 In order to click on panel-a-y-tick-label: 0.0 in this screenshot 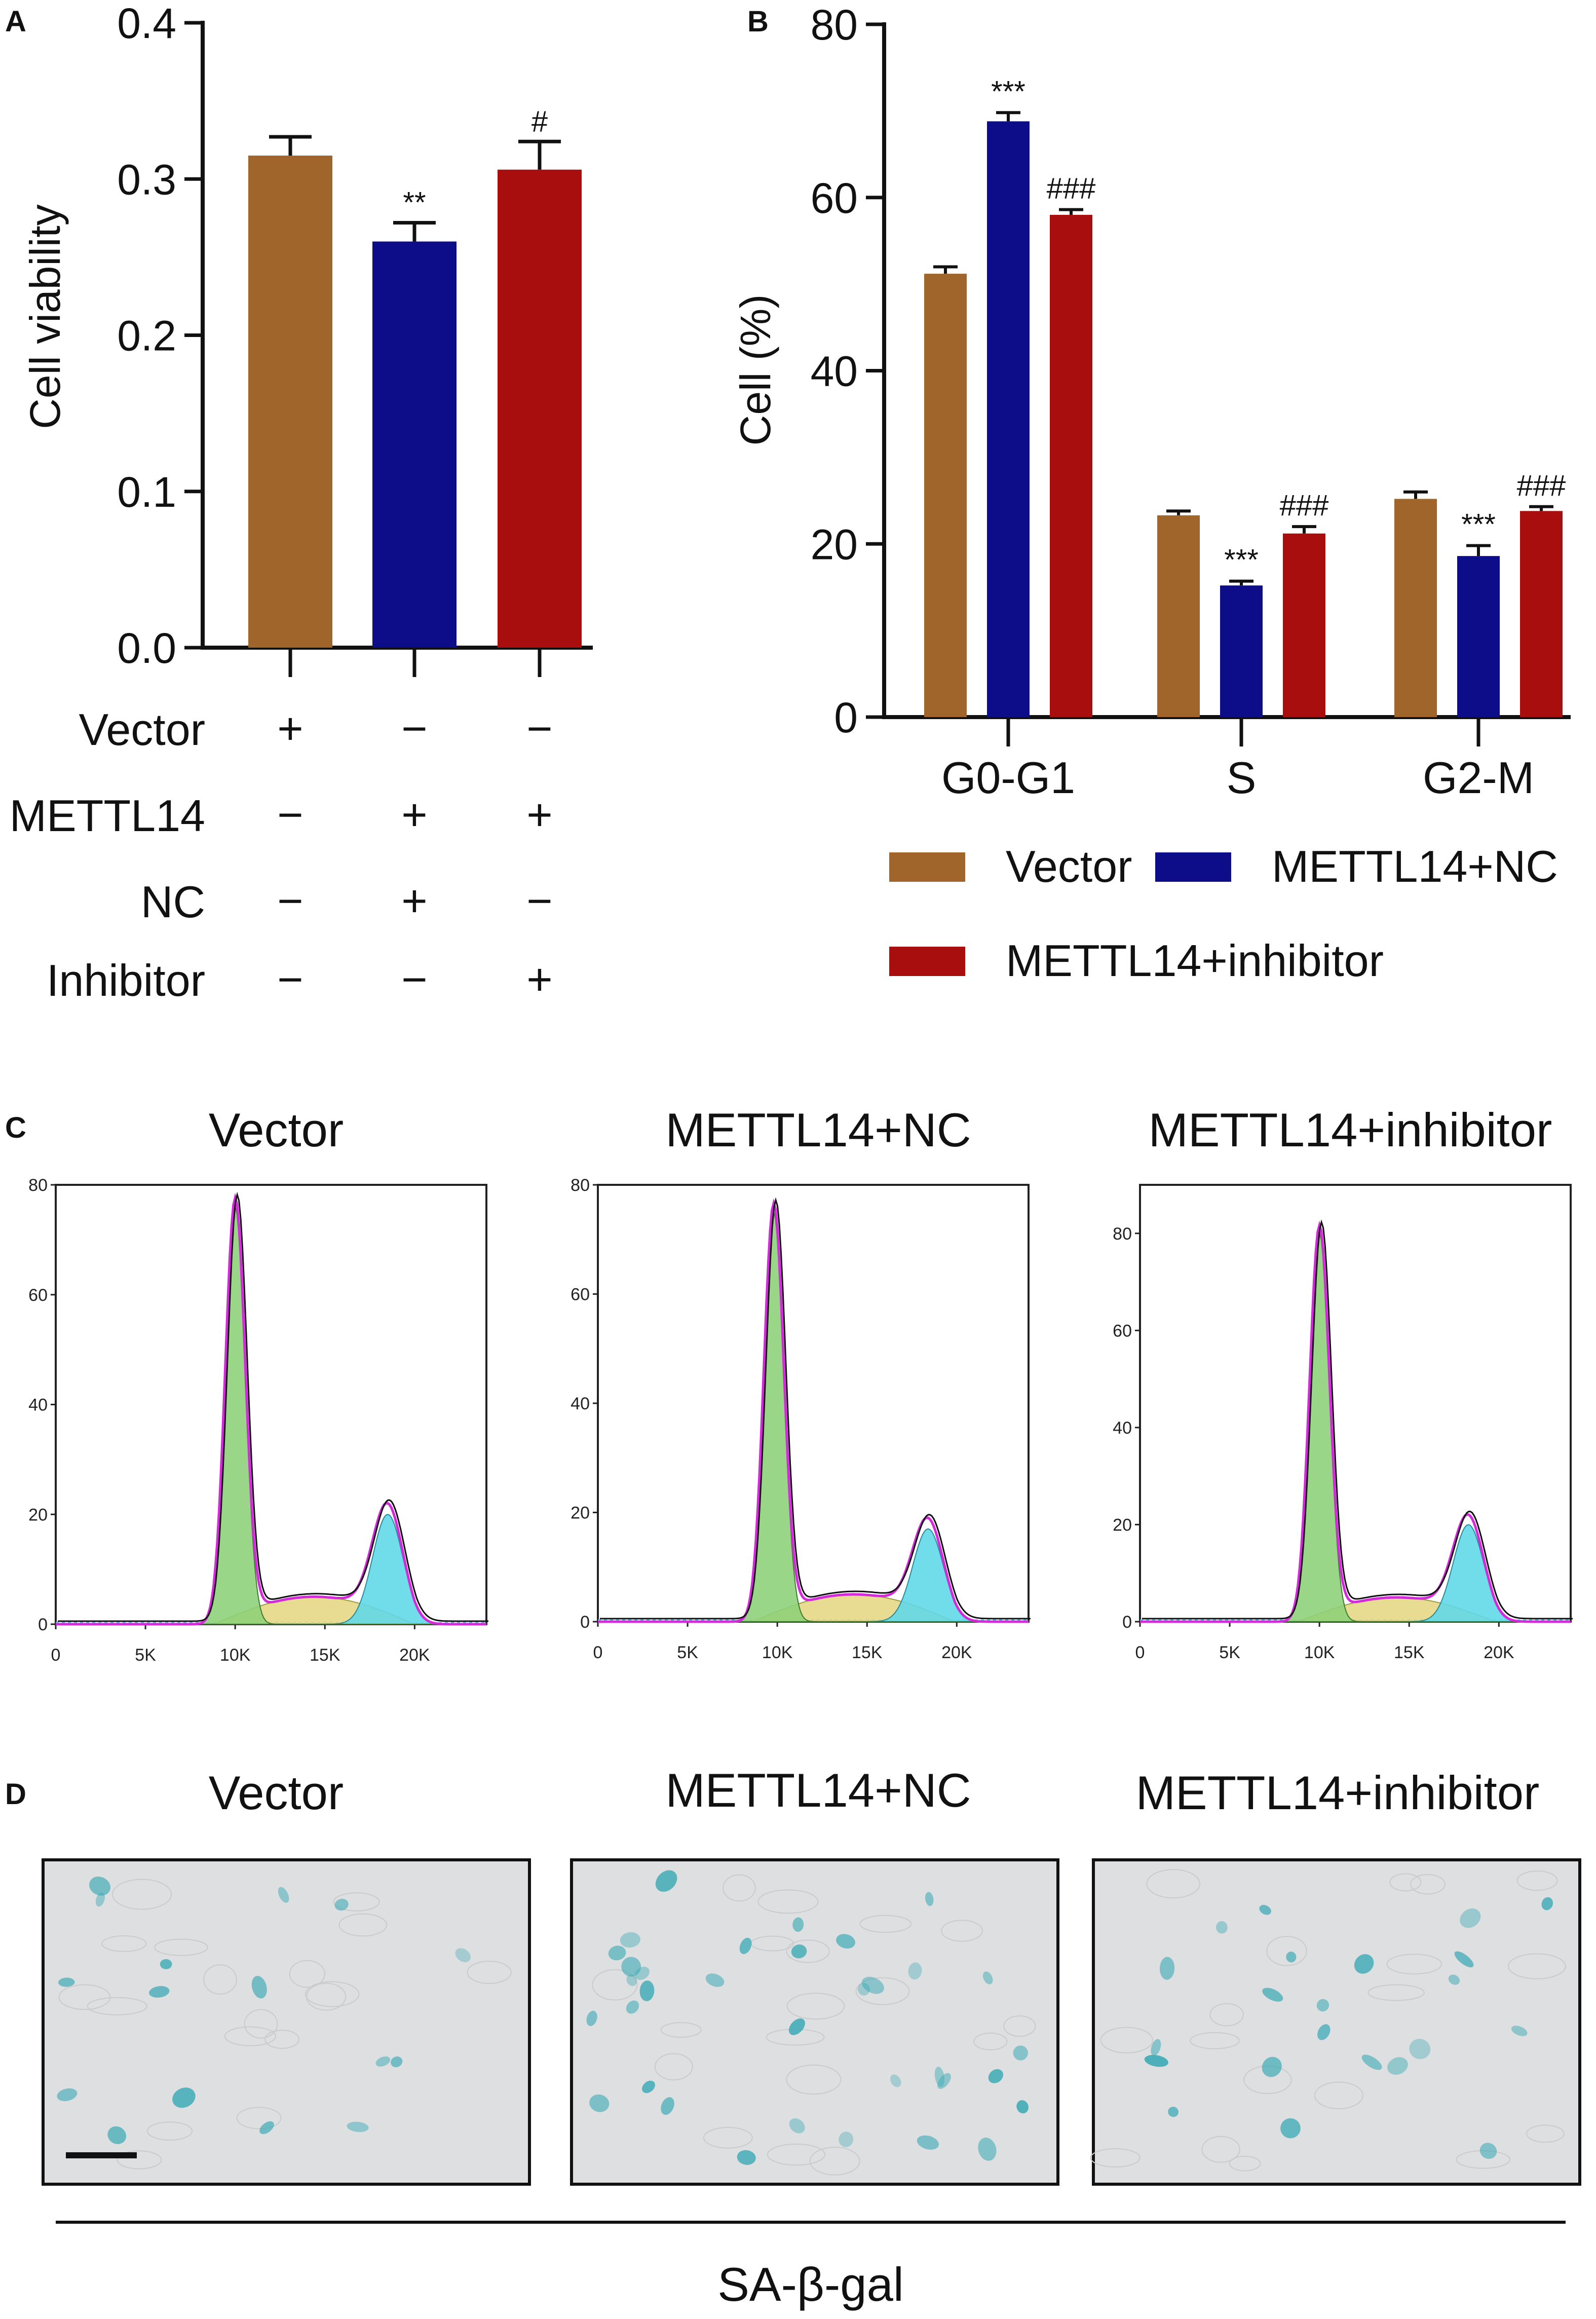, I will do `click(146, 648)`.